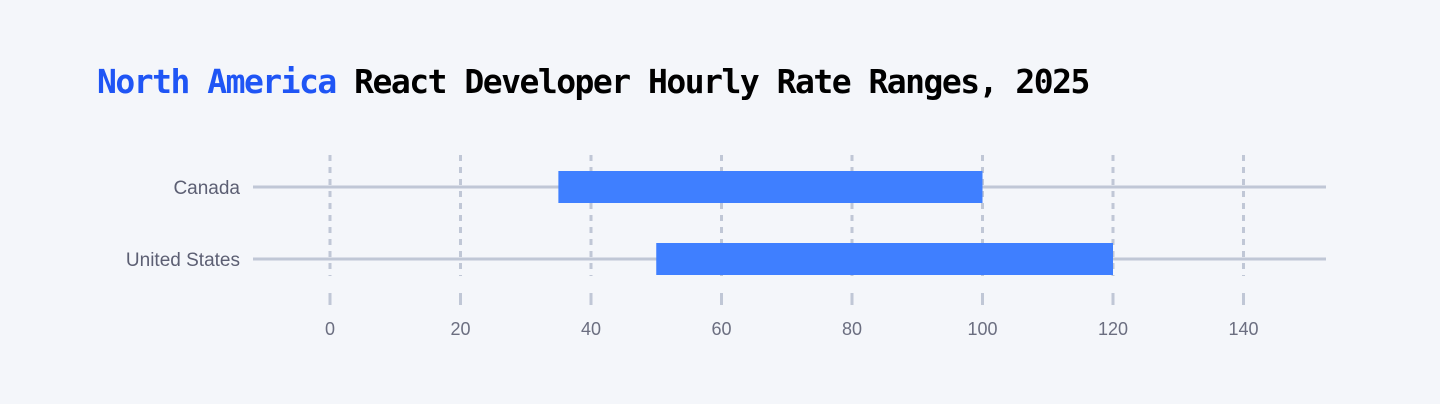 Image resolution: width=1440 pixels, height=404 pixels. What do you see at coordinates (460, 329) in the screenshot?
I see `x-tick-label: 20` at bounding box center [460, 329].